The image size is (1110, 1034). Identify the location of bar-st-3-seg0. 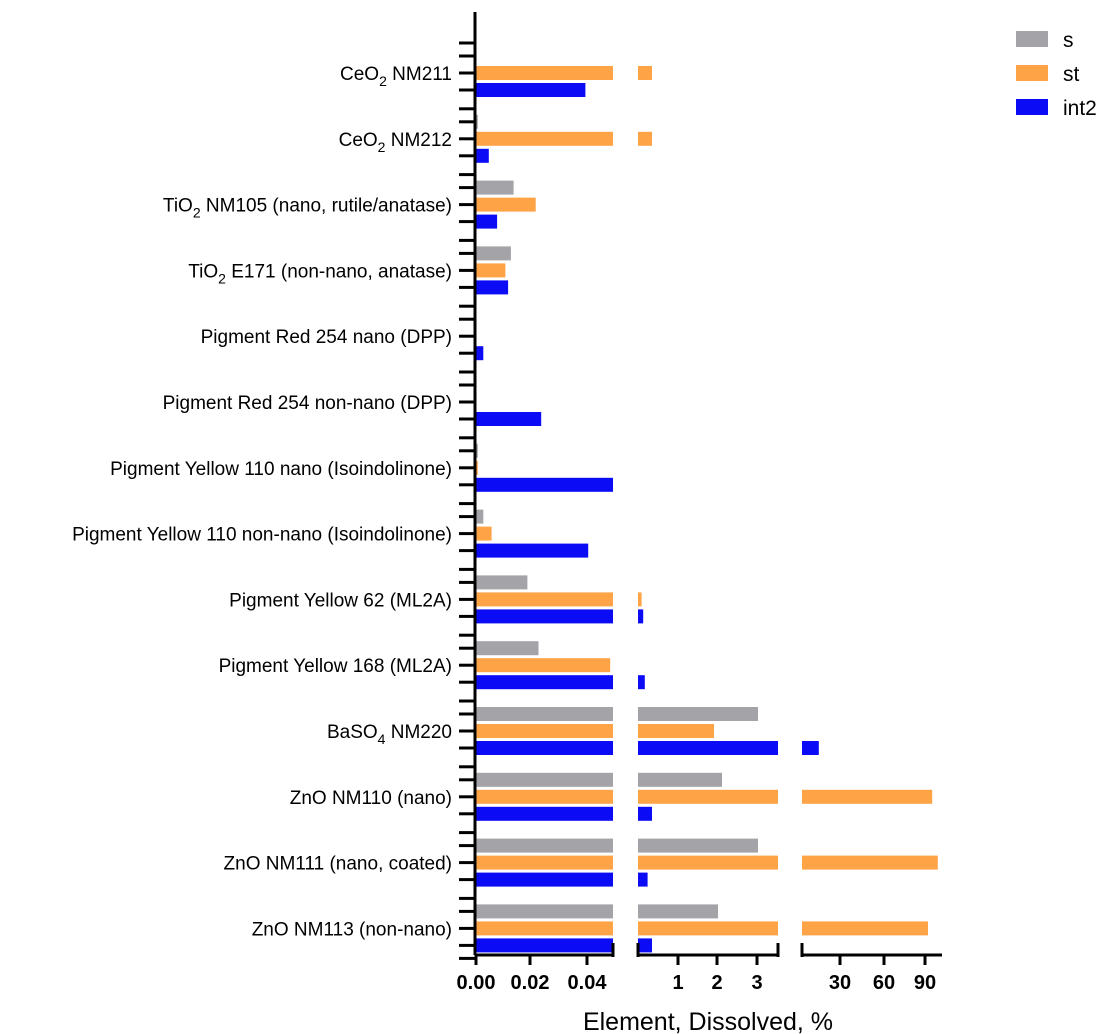
(490, 270).